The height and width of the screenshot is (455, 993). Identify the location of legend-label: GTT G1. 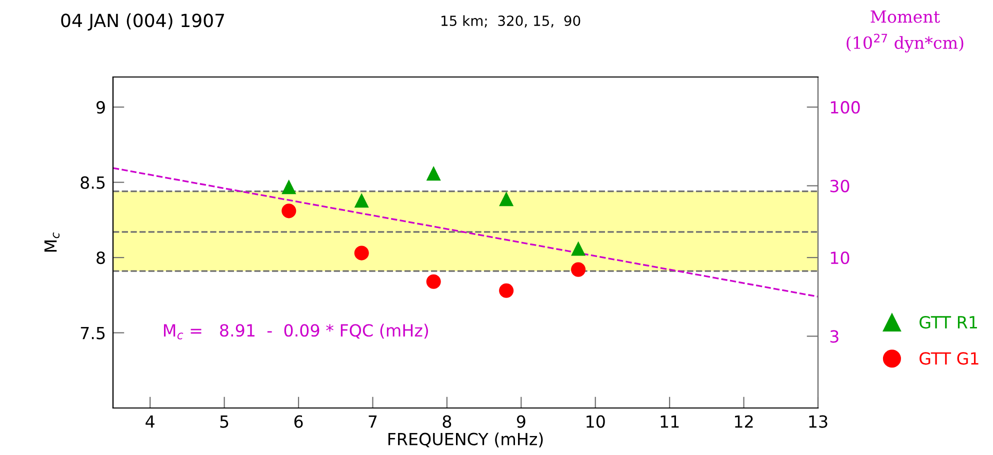
(949, 358).